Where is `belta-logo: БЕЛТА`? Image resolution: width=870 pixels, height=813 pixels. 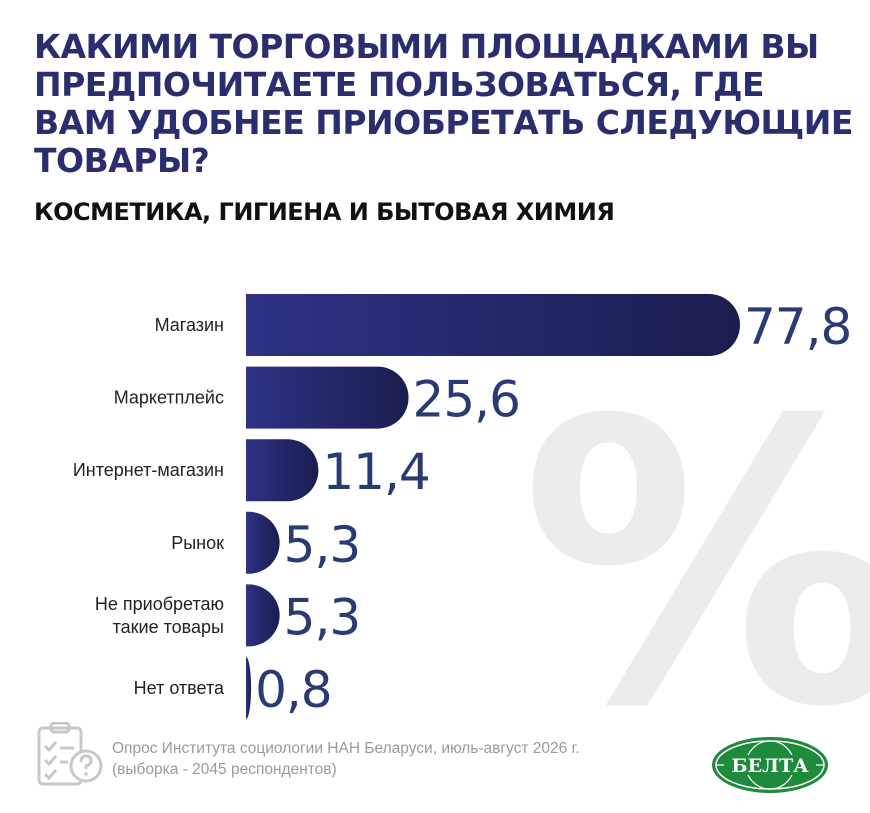 belta-logo: БЕЛТА is located at coordinates (770, 767).